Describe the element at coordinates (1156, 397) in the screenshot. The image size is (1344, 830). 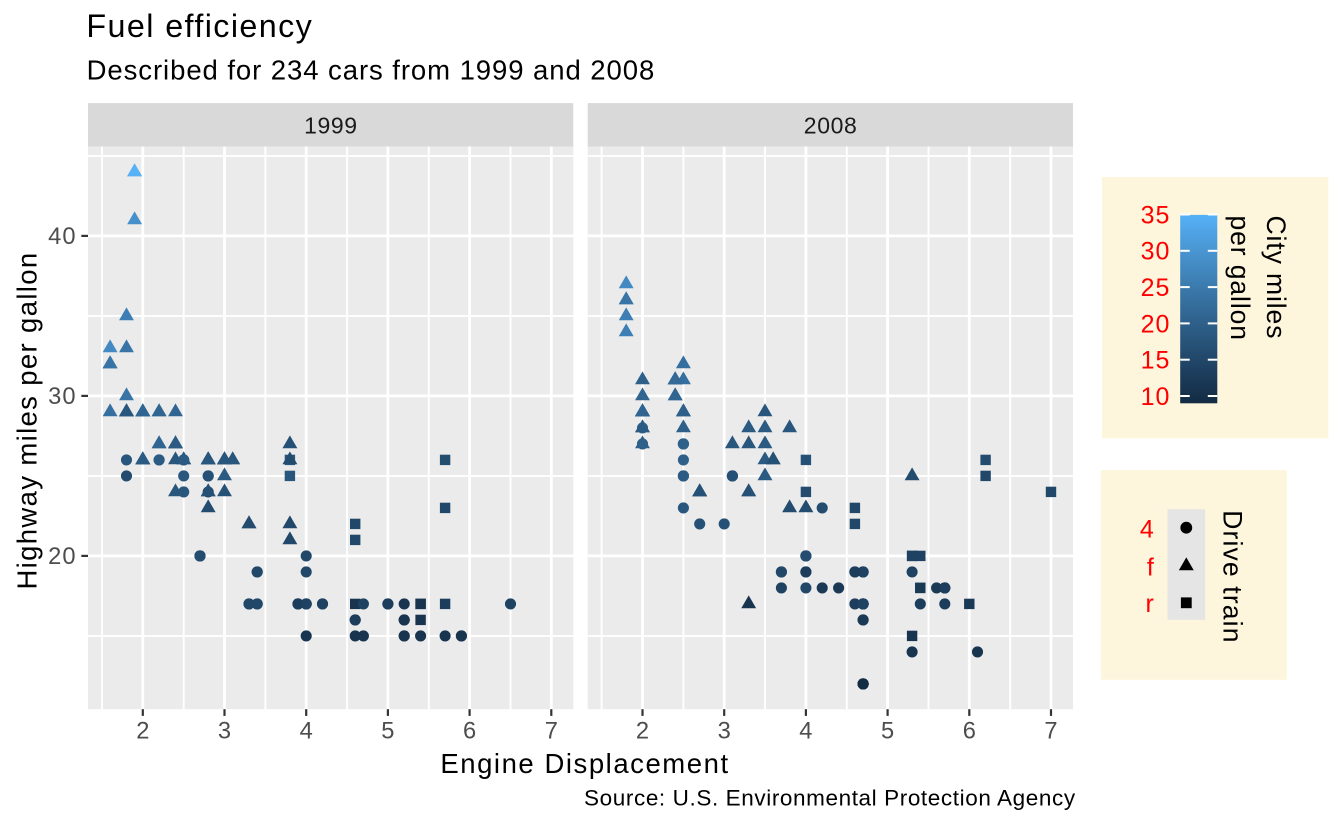
I see `svg-text: 10` at that location.